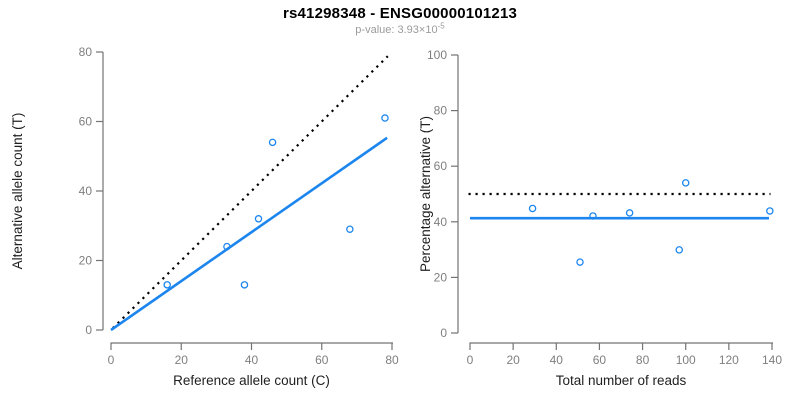 The width and height of the screenshot is (800, 400). What do you see at coordinates (426, 194) in the screenshot?
I see `y-axis-title: Percentage alternative (T)` at bounding box center [426, 194].